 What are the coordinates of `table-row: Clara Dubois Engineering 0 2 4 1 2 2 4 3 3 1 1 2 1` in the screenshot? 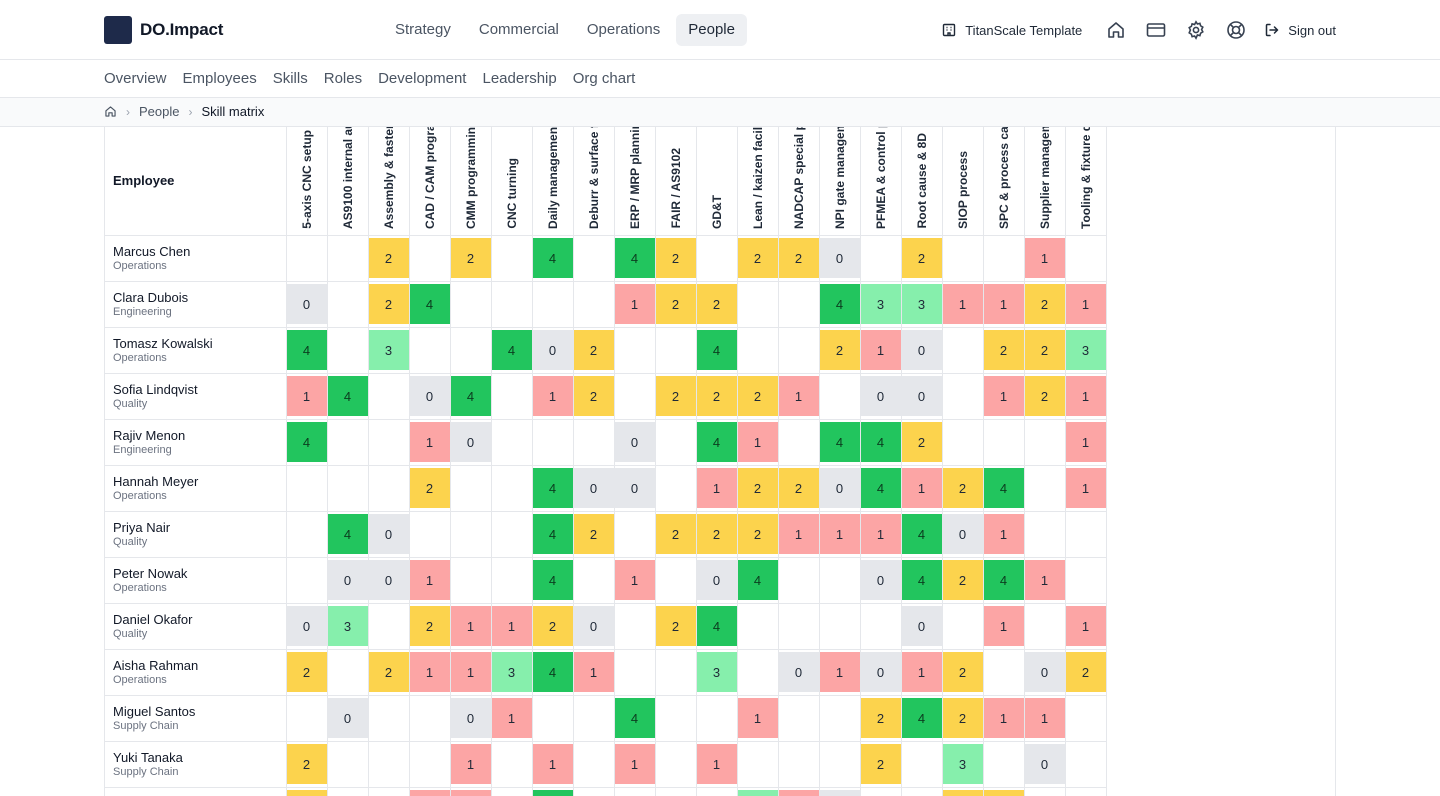 It's located at (606, 304).